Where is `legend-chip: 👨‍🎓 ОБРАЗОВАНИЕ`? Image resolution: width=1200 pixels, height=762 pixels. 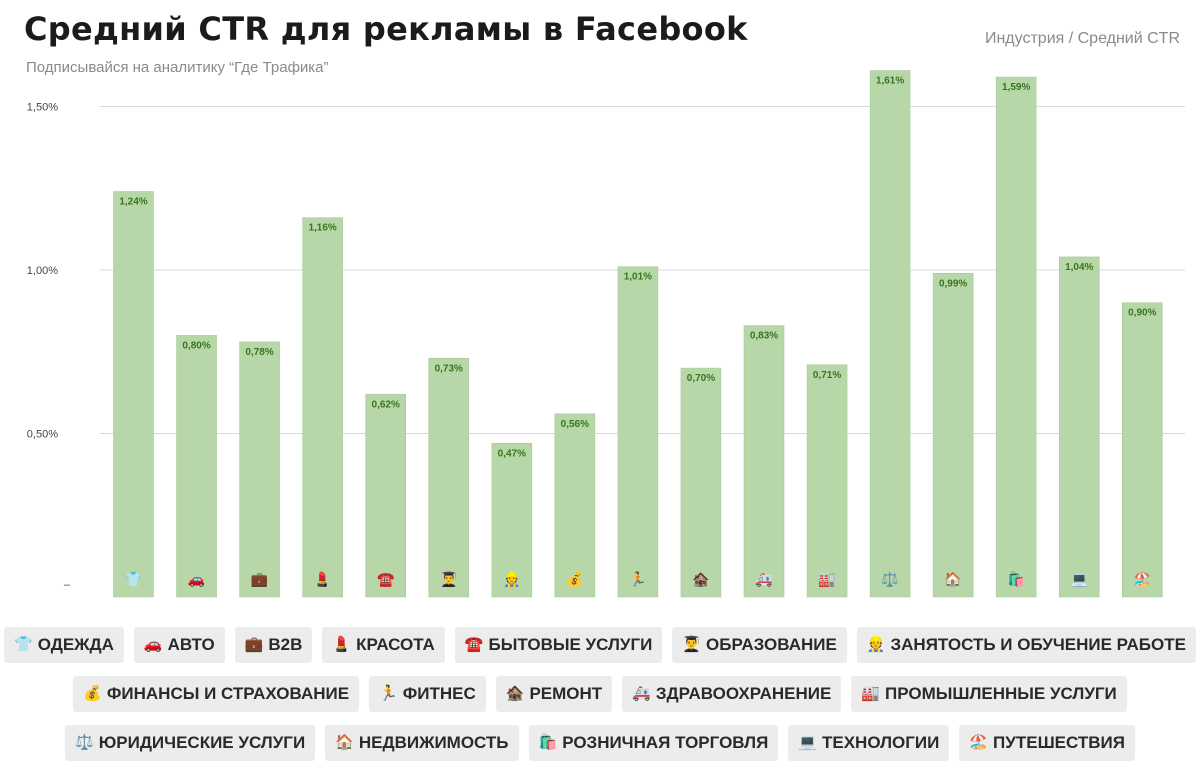 legend-chip: 👨‍🎓 ОБРАЗОВАНИЕ is located at coordinates (759, 645).